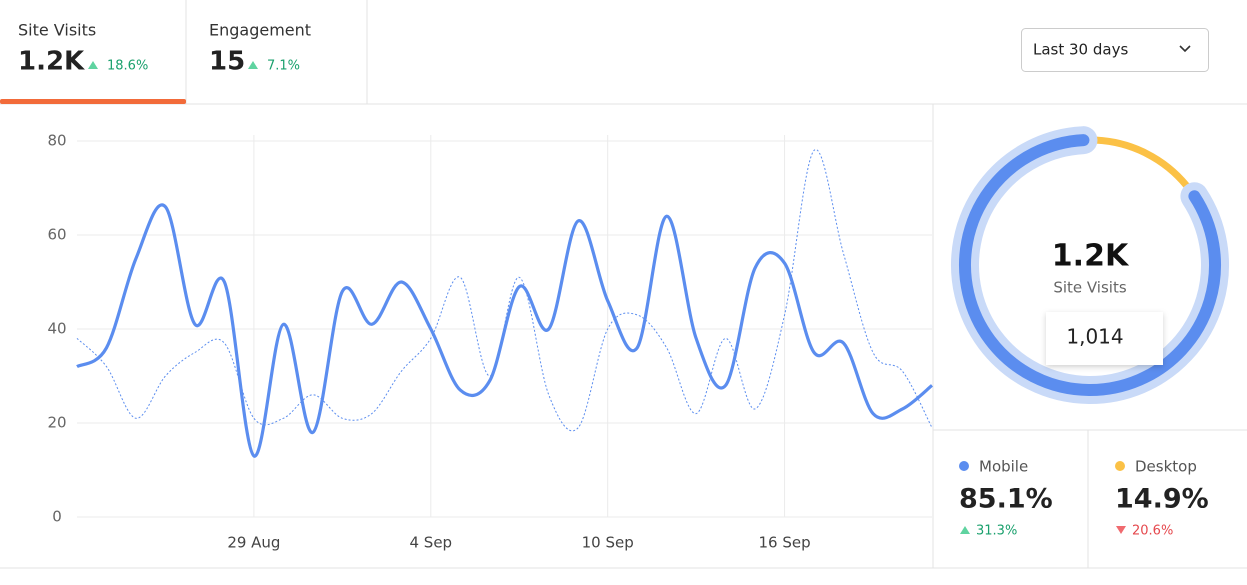 The width and height of the screenshot is (1247, 585). I want to click on legend-label: Desktop, so click(1166, 467).